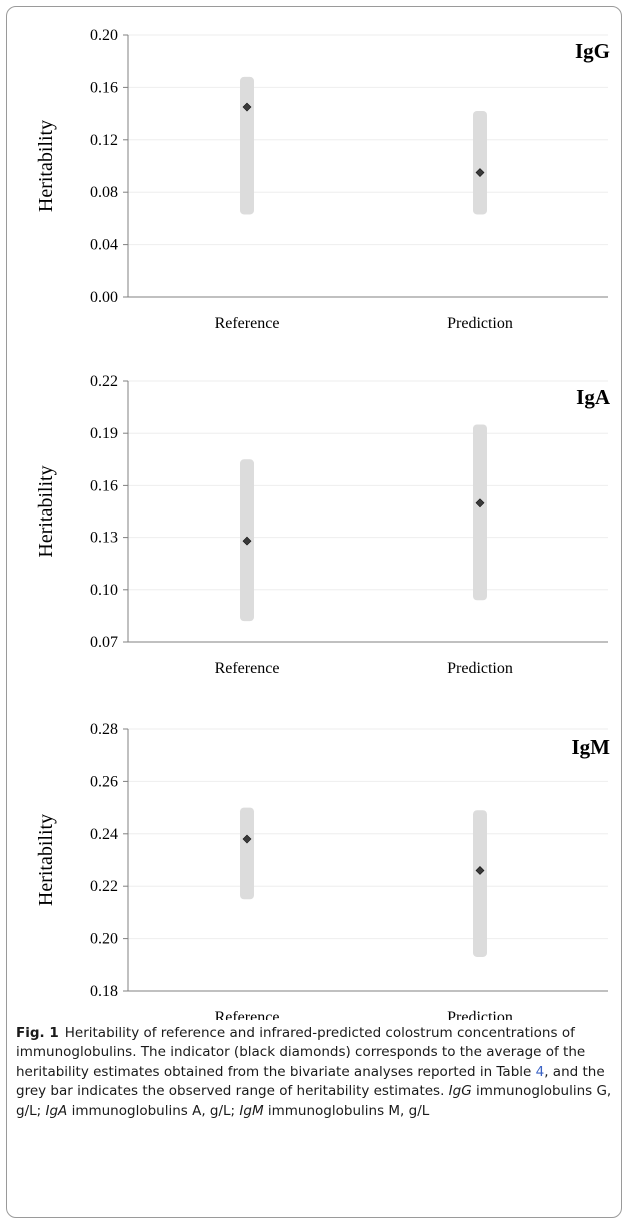  Describe the element at coordinates (251, 1110) in the screenshot. I see `abbr-igm: IgM` at that location.